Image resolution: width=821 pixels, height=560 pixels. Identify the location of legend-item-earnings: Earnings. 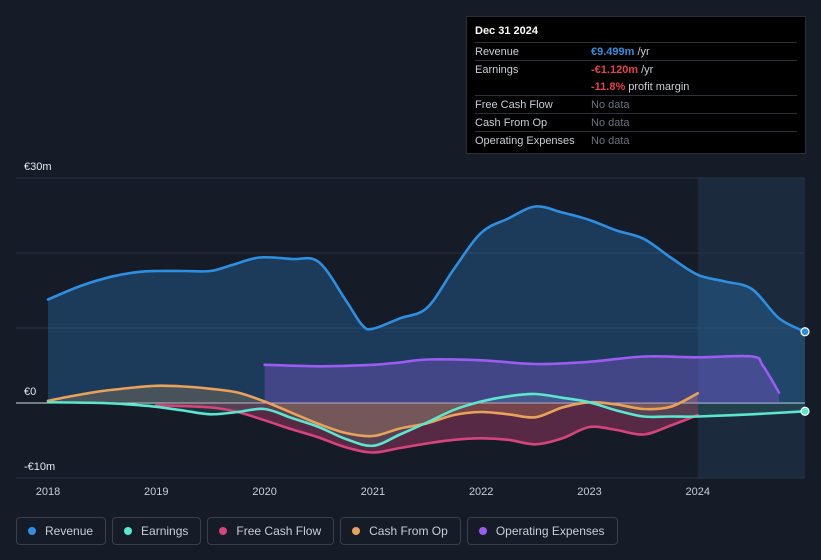
(157, 531).